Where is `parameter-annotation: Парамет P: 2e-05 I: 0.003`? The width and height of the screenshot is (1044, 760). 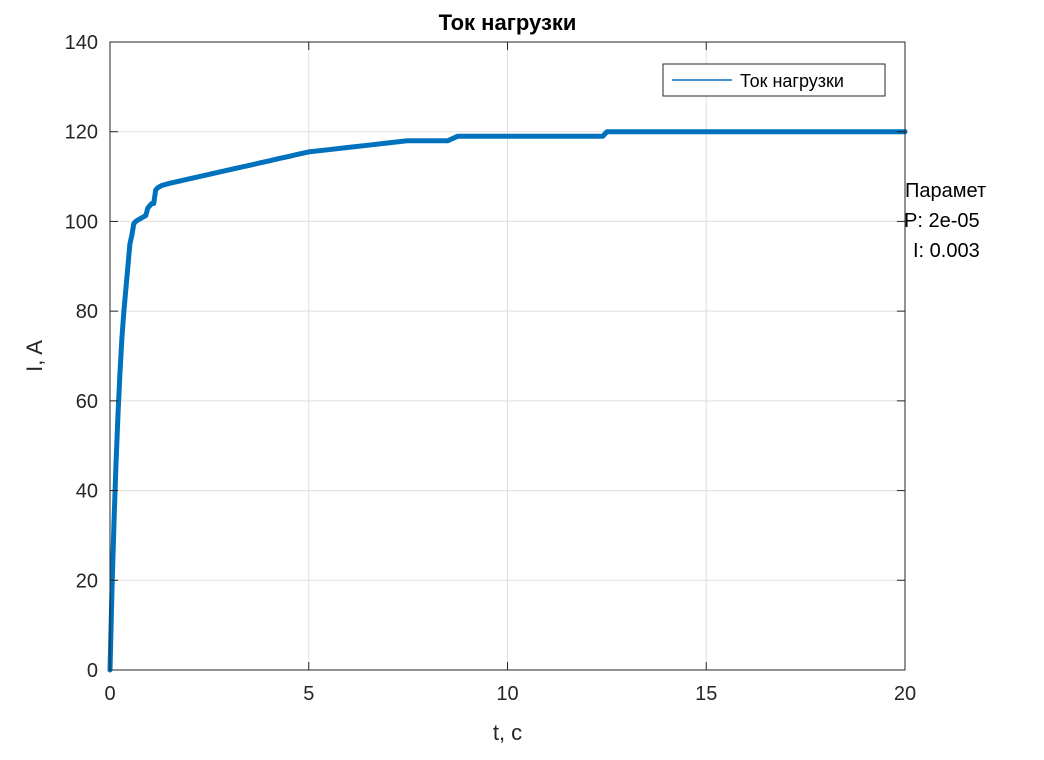 parameter-annotation: Парамет P: 2e-05 I: 0.003 is located at coordinates (945, 221).